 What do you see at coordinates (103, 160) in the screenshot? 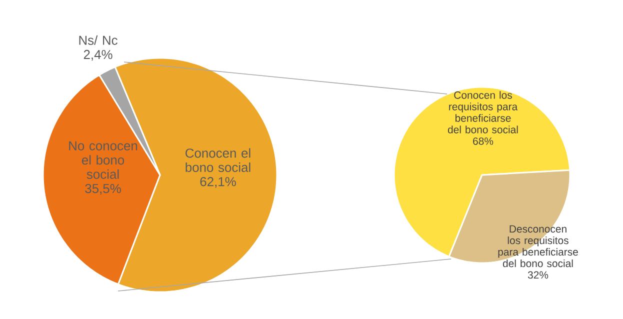
I see `slice-label: No conocen el bono social` at bounding box center [103, 160].